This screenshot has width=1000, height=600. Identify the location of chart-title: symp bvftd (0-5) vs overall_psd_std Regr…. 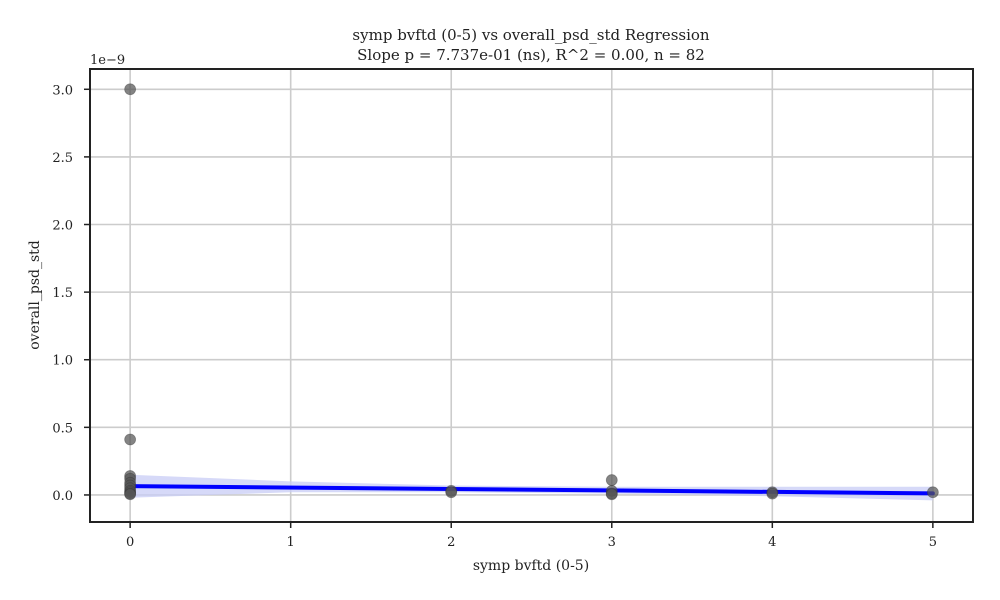
(530, 35).